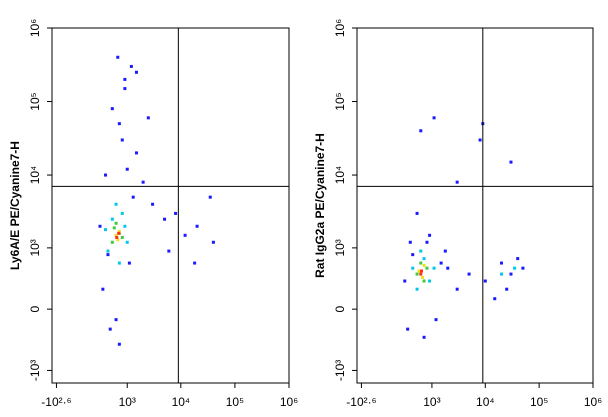 The width and height of the screenshot is (608, 417). Describe the element at coordinates (340, 28) in the screenshot. I see `y-tick-label: 10⁶` at that location.